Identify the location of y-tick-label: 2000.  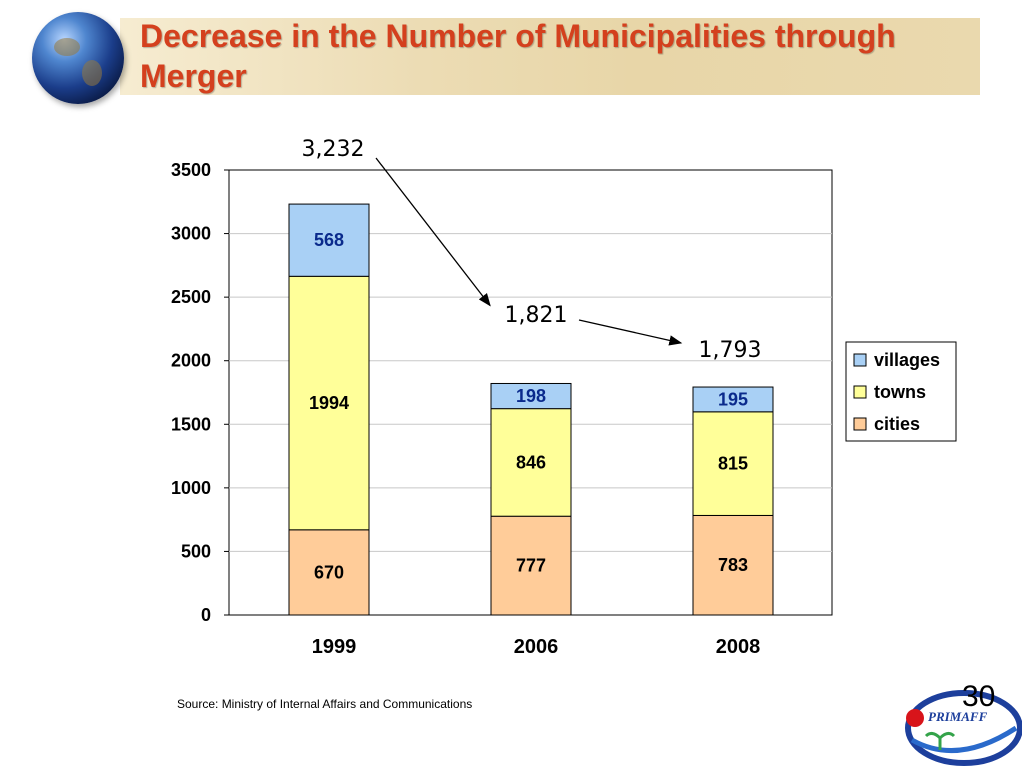
(191, 361).